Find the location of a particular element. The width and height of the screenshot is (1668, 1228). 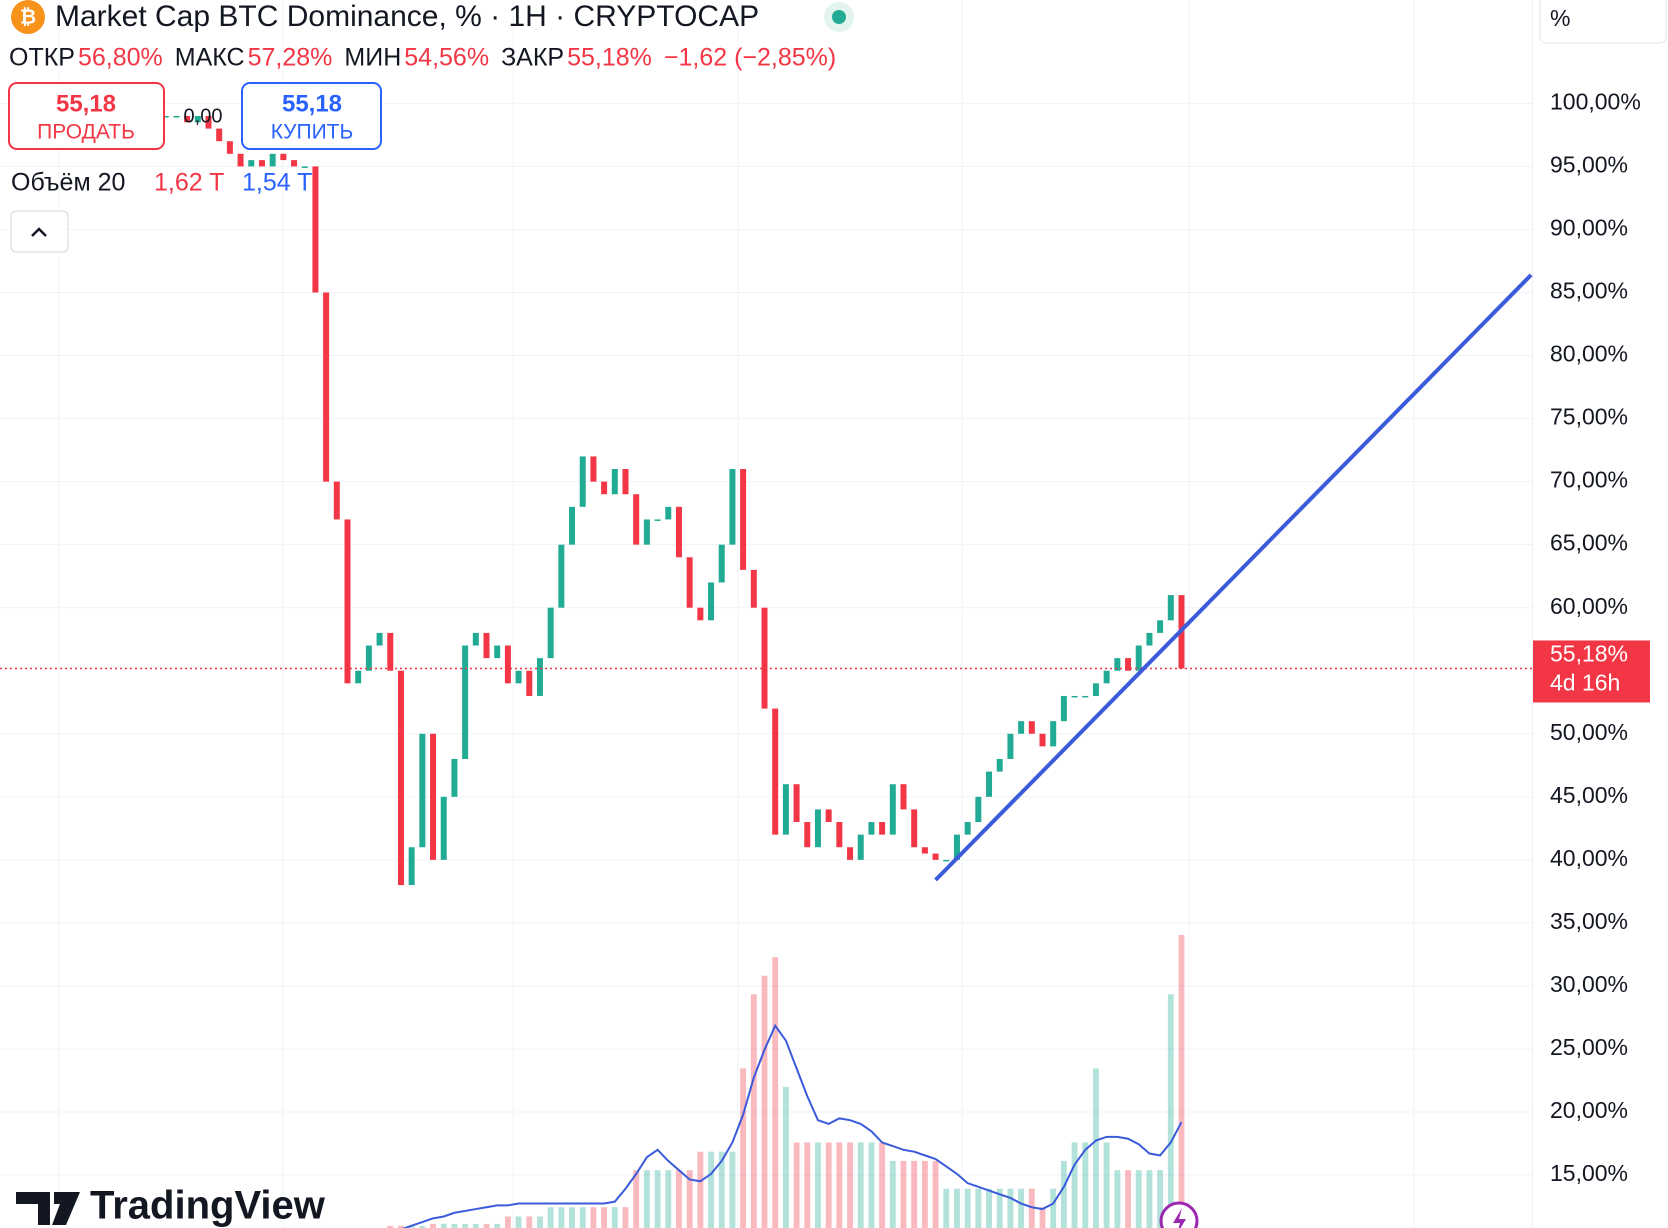

buy-label: КУПИТЬ is located at coordinates (312, 132).